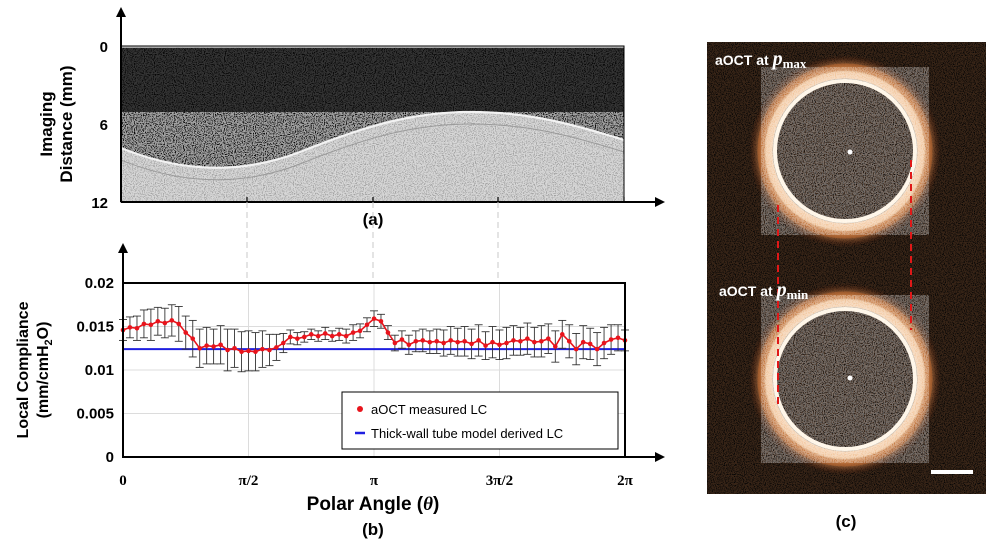 This screenshot has height=544, width=987. I want to click on panel-a-caption: (a), so click(373, 219).